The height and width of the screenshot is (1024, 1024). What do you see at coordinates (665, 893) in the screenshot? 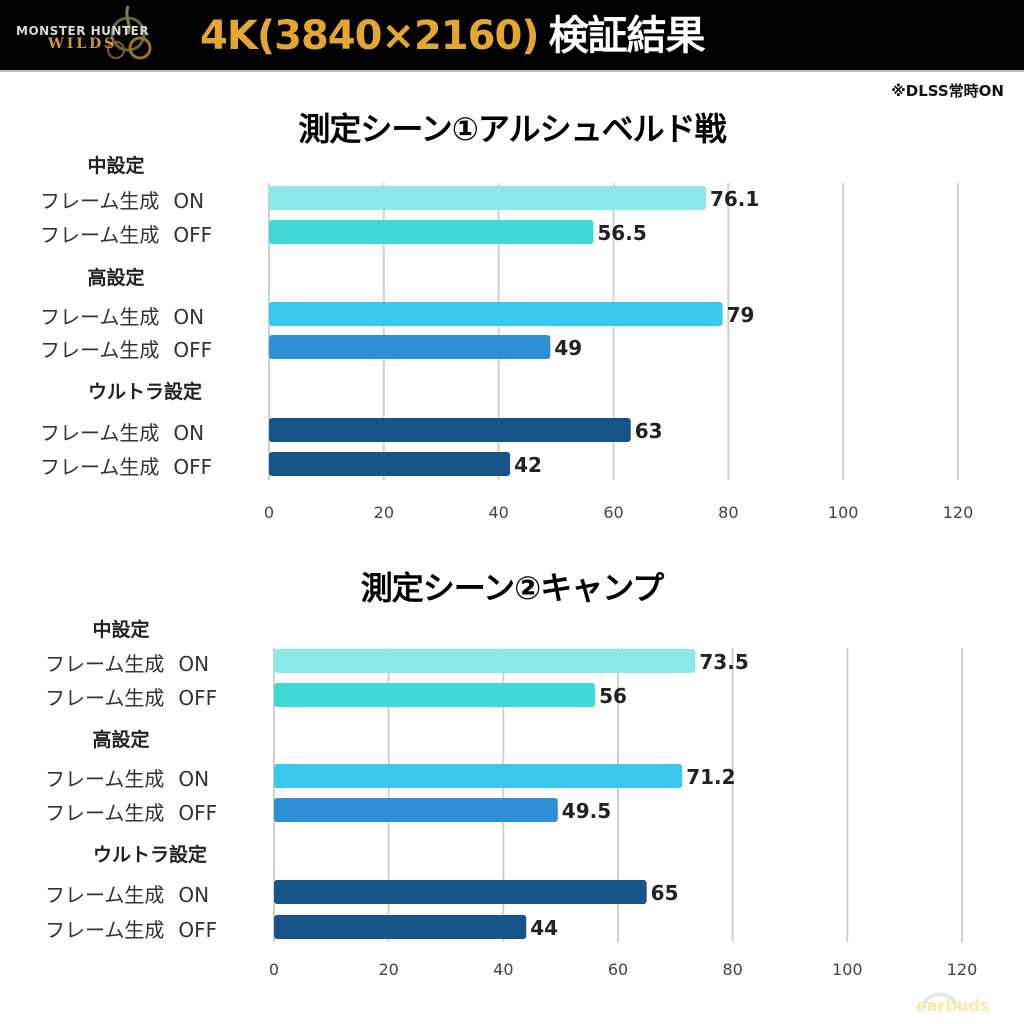
I see `bar-value-label: 65` at bounding box center [665, 893].